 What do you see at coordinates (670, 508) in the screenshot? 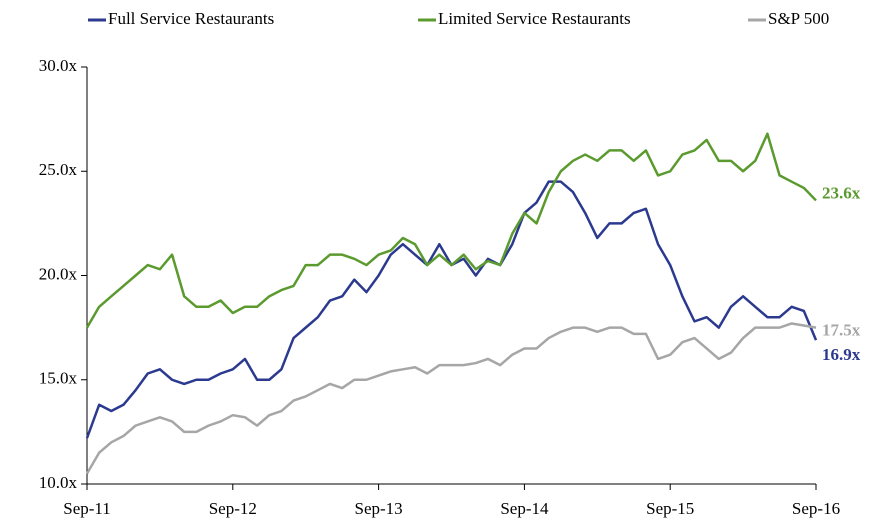
I see `x-tick-label: Sep-15` at bounding box center [670, 508].